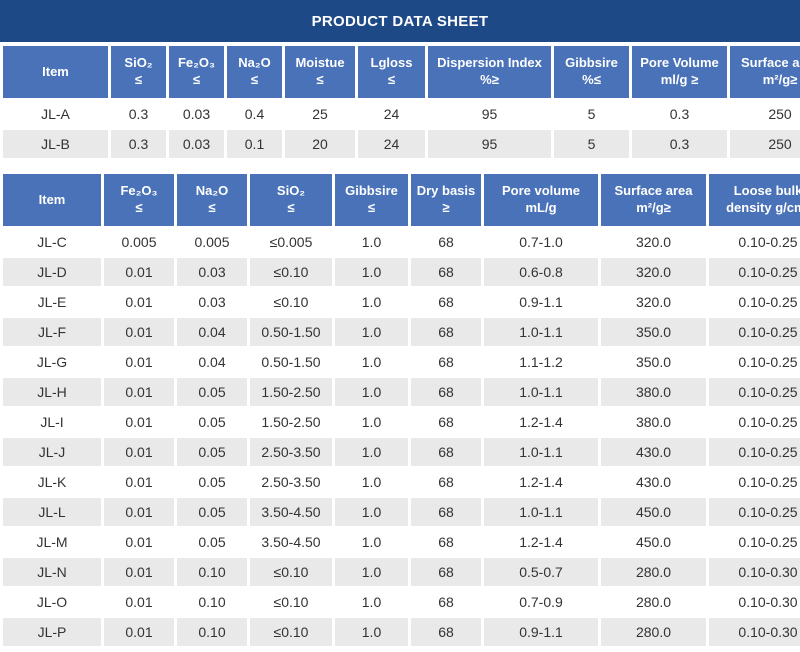 Image resolution: width=800 pixels, height=652 pixels. Describe the element at coordinates (653, 362) in the screenshot. I see `value-cell: 350.0` at that location.